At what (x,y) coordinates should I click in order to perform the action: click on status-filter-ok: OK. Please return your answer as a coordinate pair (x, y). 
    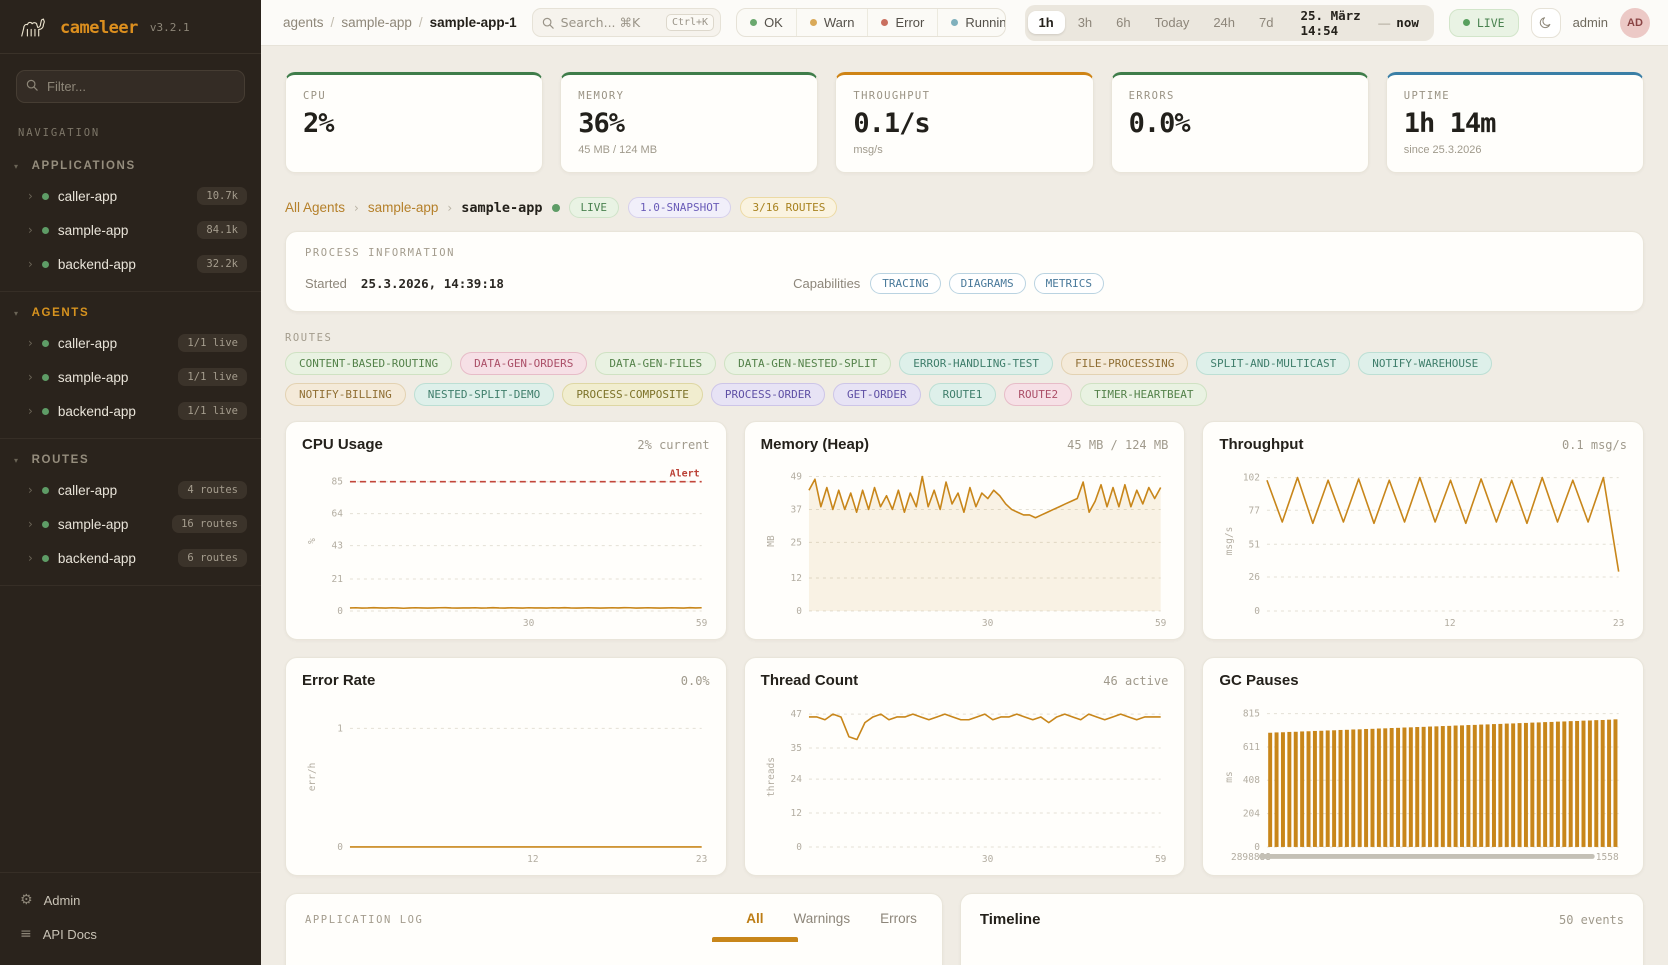
    Looking at the image, I should click on (766, 22).